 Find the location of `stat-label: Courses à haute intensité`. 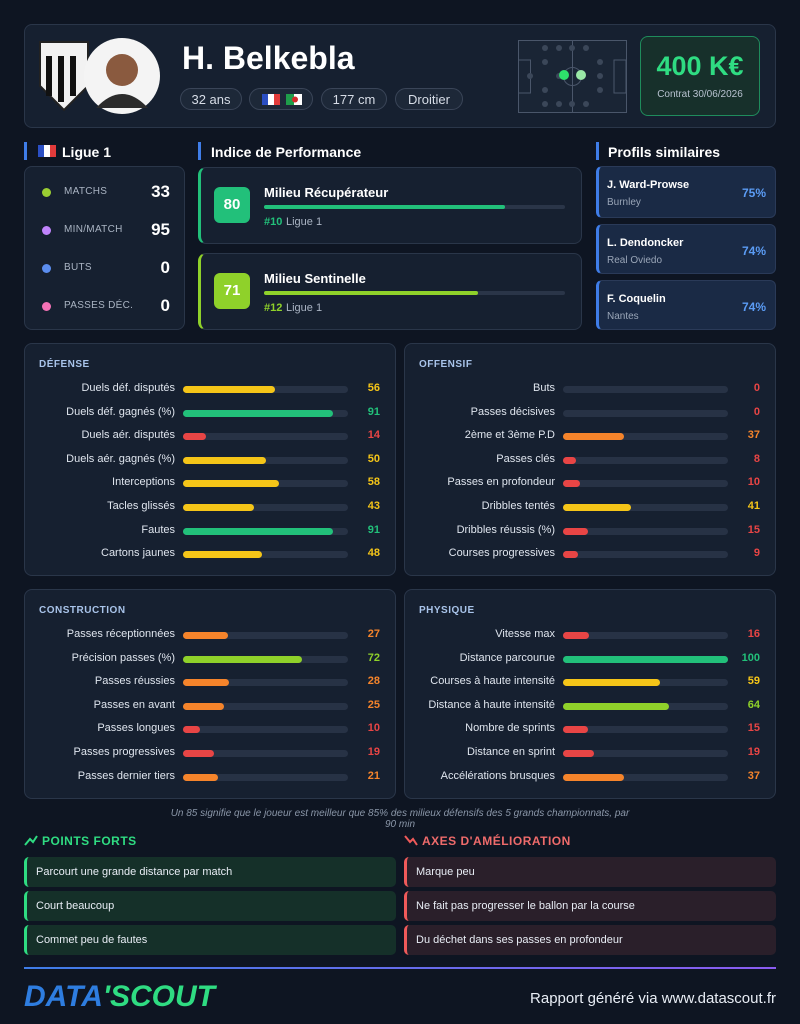

stat-label: Courses à haute intensité is located at coordinates (492, 681).